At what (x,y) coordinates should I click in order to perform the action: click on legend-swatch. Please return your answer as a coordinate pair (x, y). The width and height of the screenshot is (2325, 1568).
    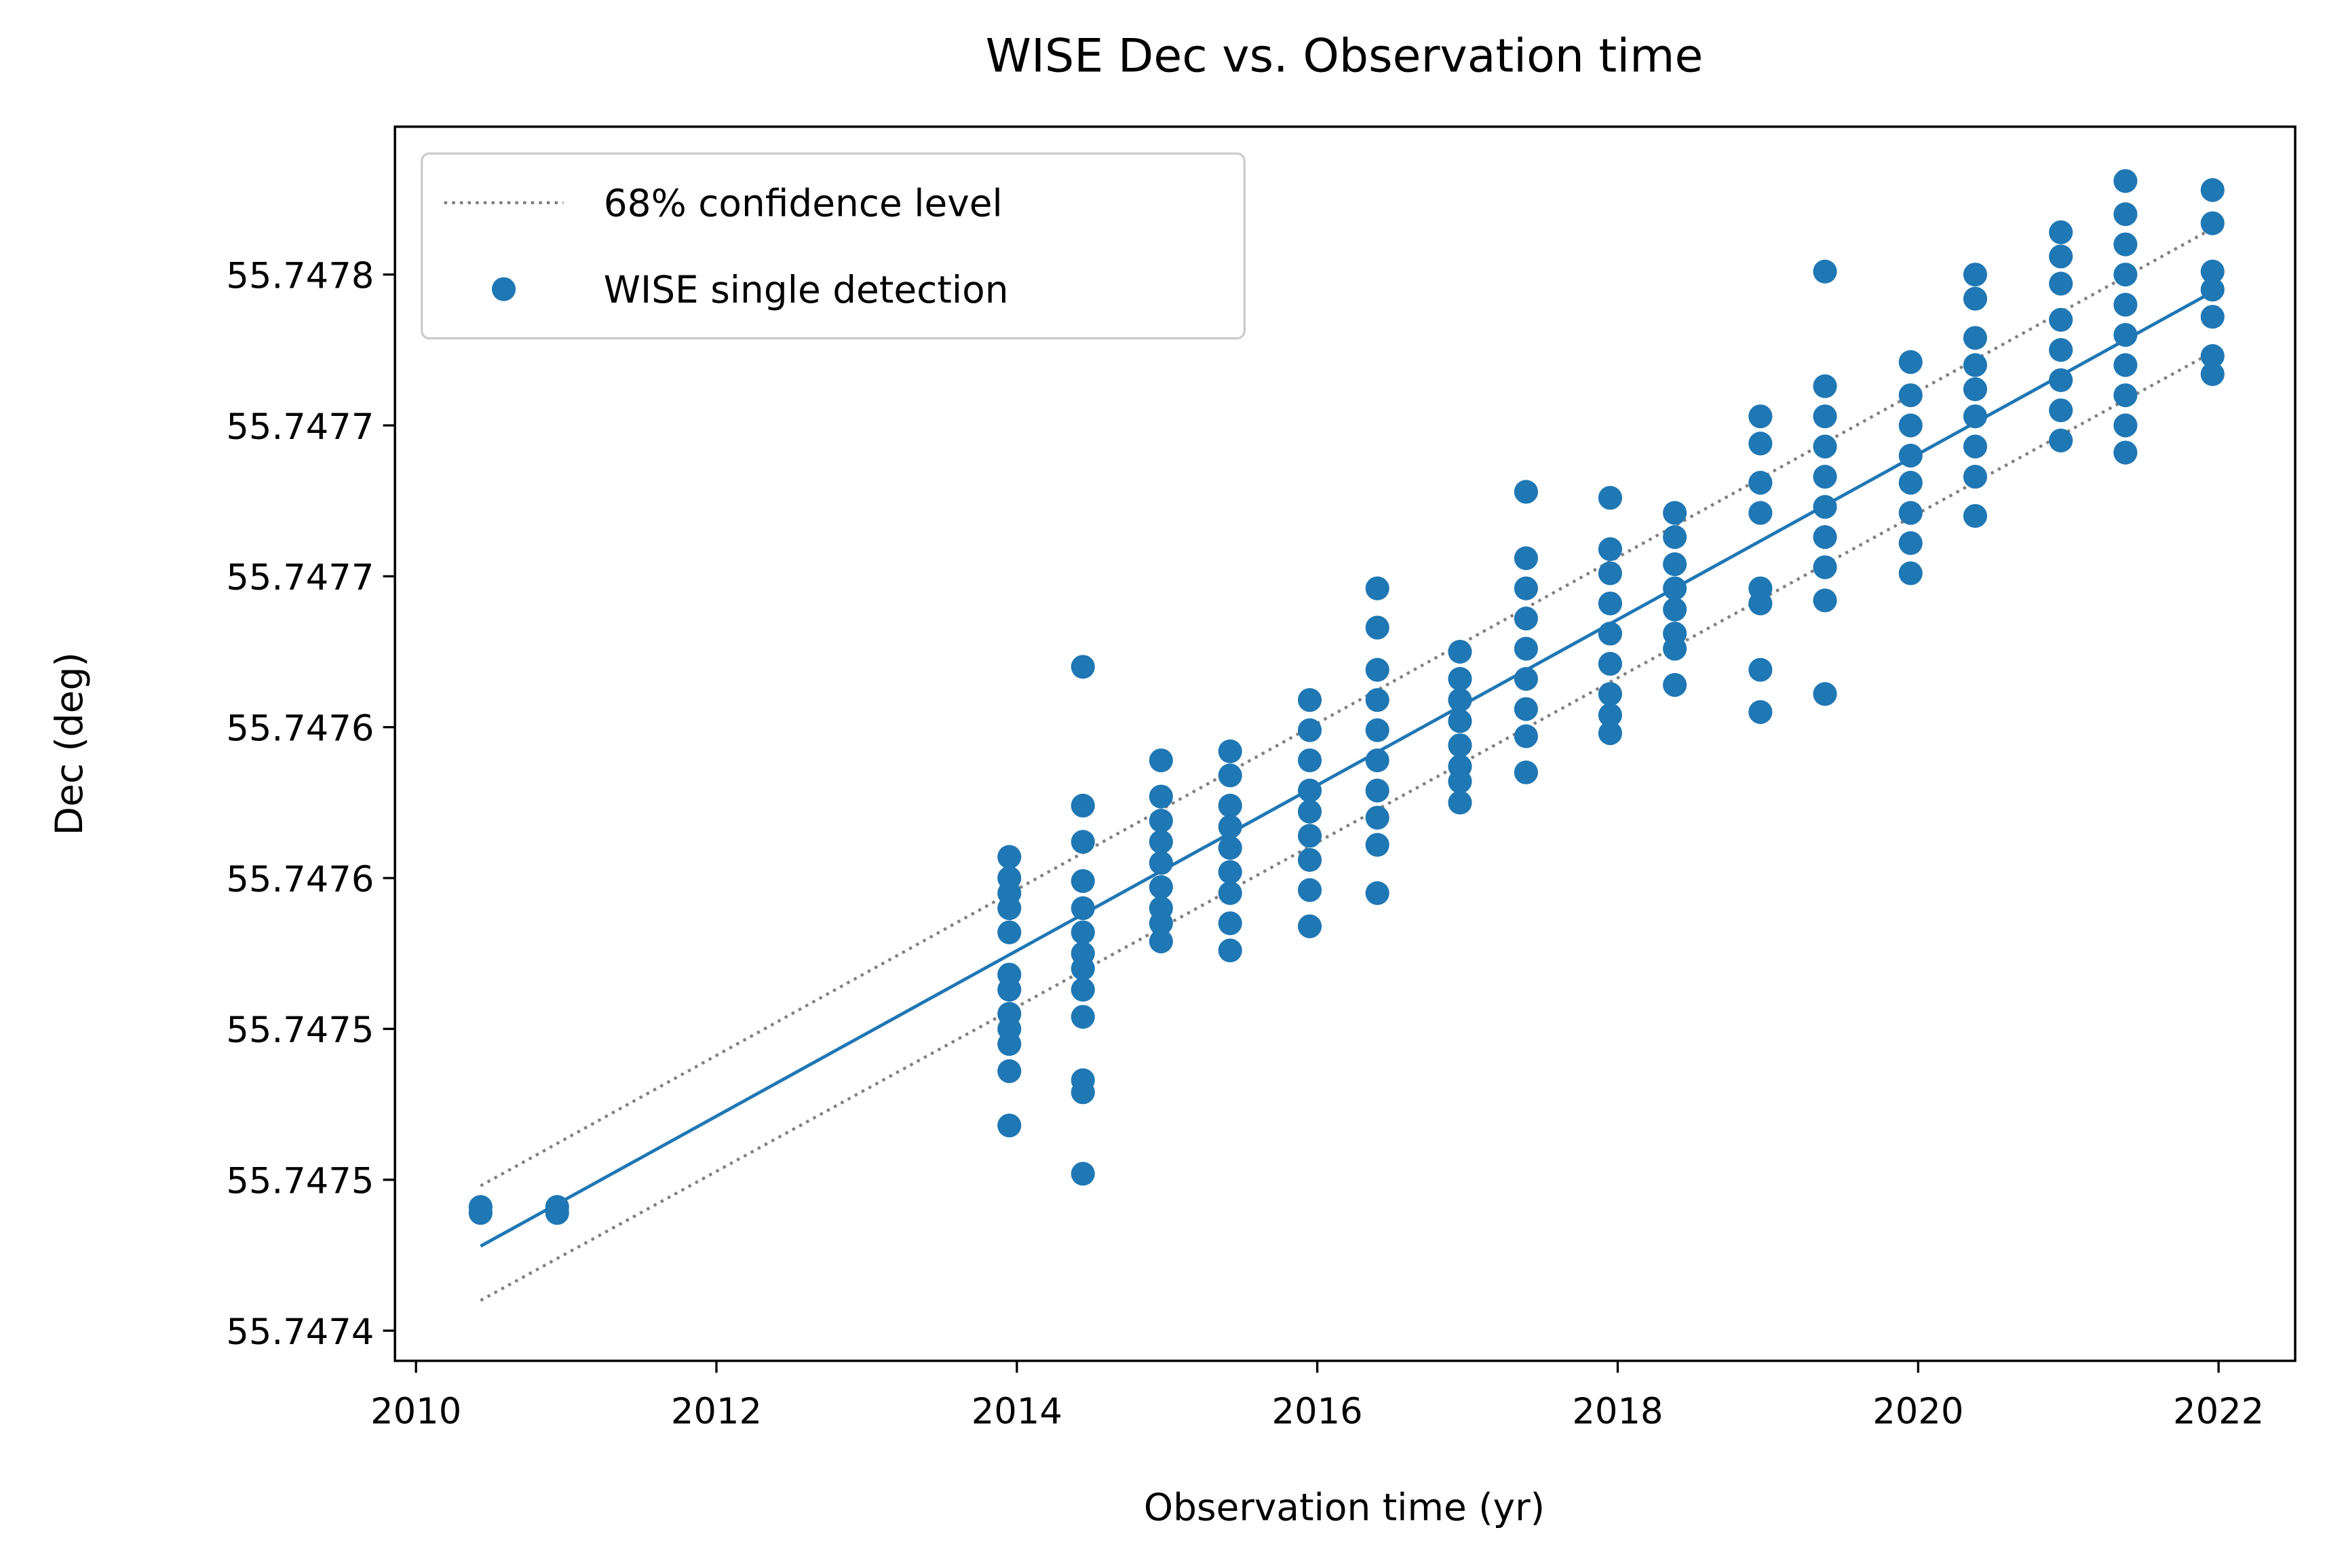
    Looking at the image, I should click on (503, 289).